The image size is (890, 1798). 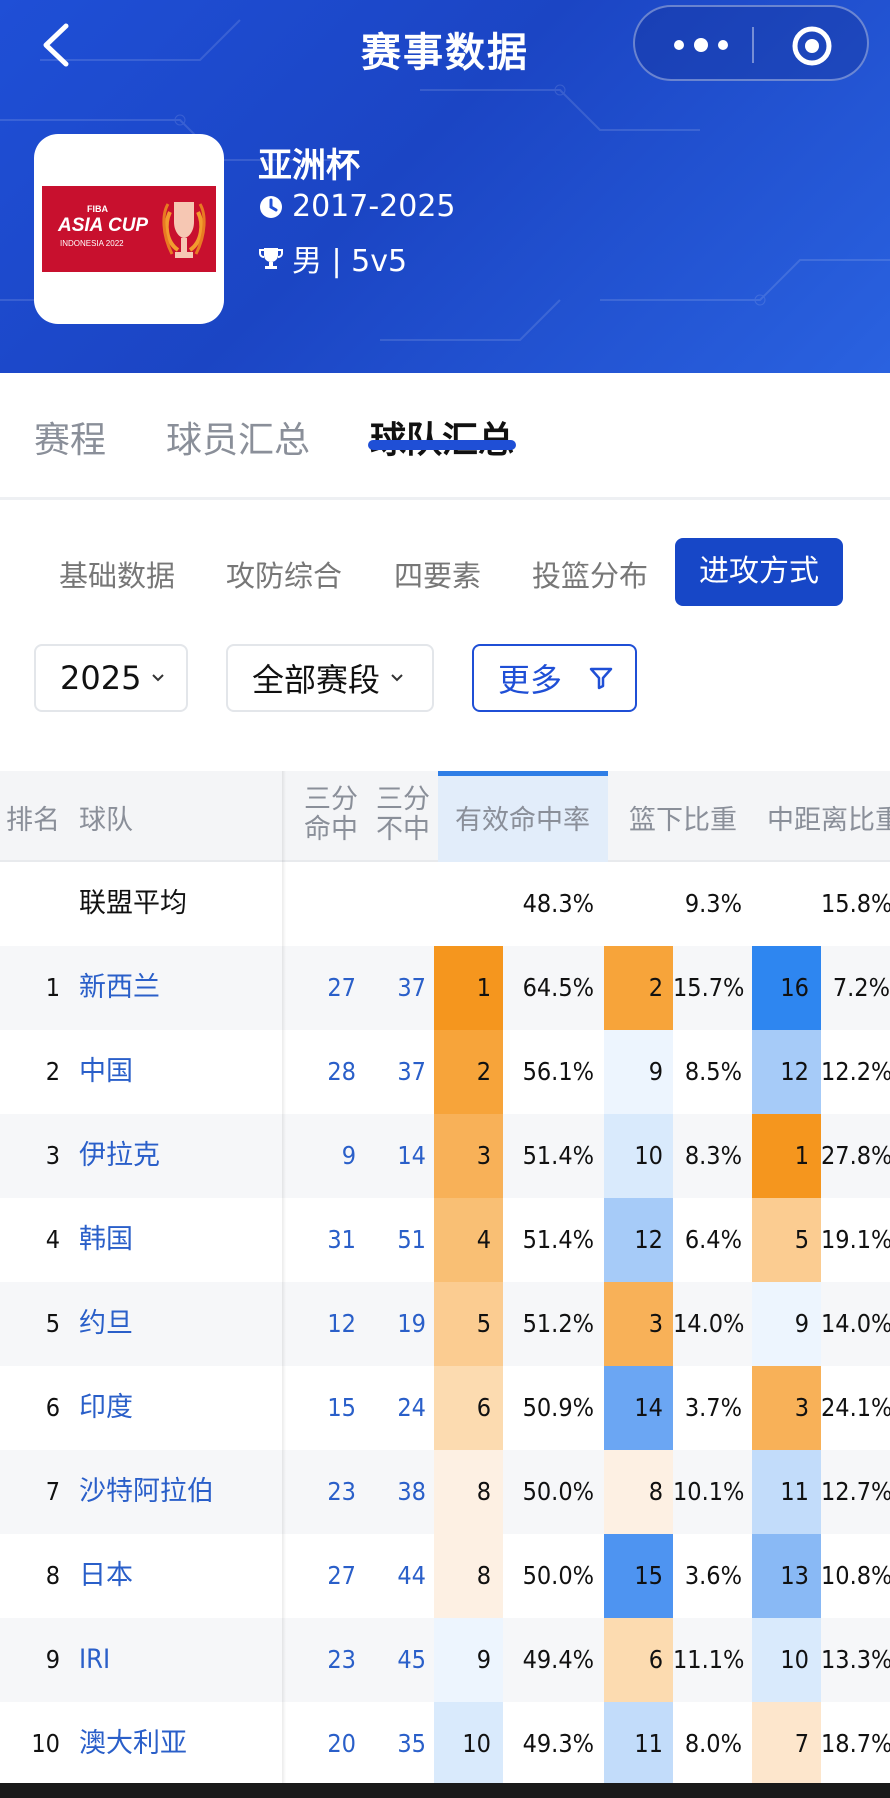 What do you see at coordinates (713, 1407) in the screenshot?
I see `paint-value: 3.7%` at bounding box center [713, 1407].